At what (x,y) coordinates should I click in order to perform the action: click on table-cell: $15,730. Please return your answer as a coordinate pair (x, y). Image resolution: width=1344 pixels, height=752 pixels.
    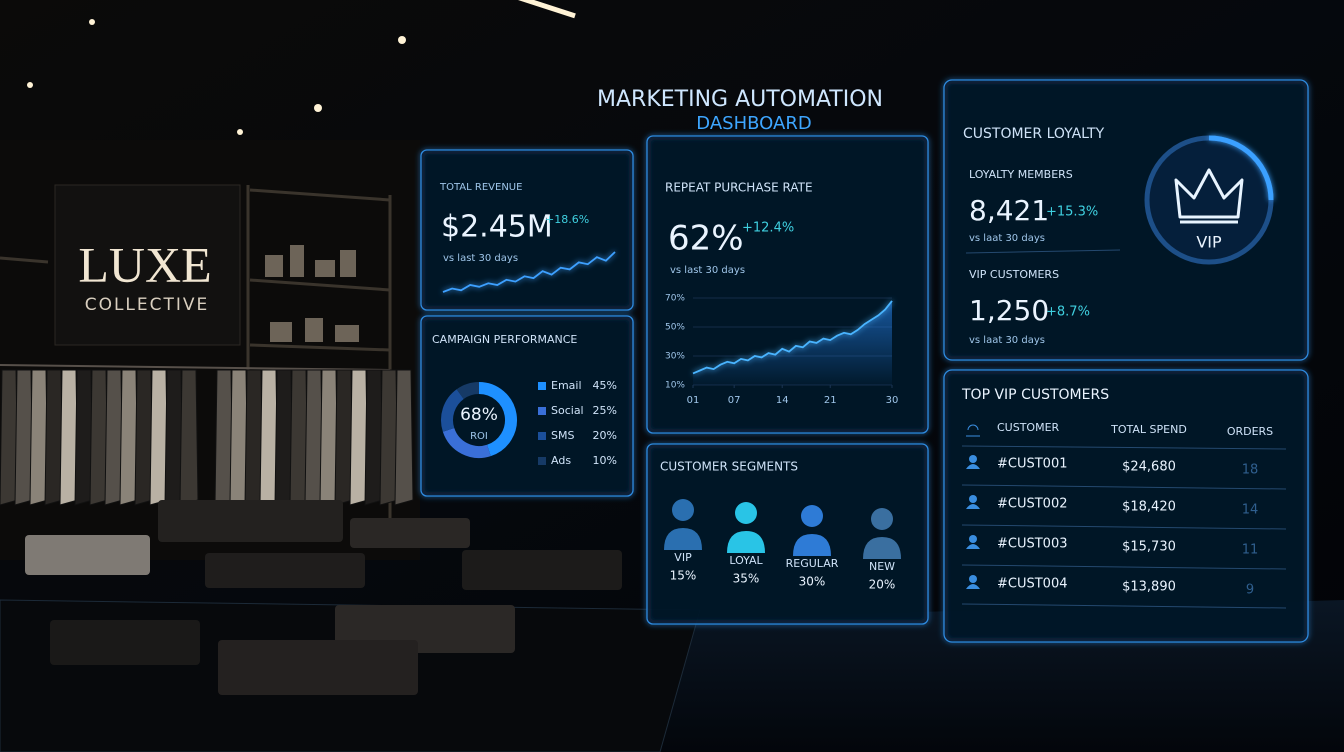
    Looking at the image, I should click on (1149, 547).